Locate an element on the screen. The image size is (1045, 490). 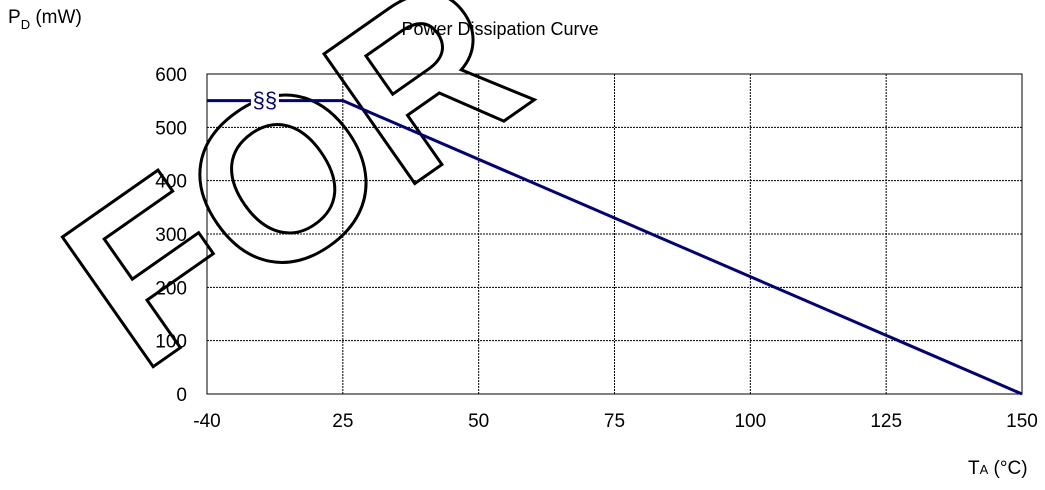
x-tick-label: 25 is located at coordinates (342, 421).